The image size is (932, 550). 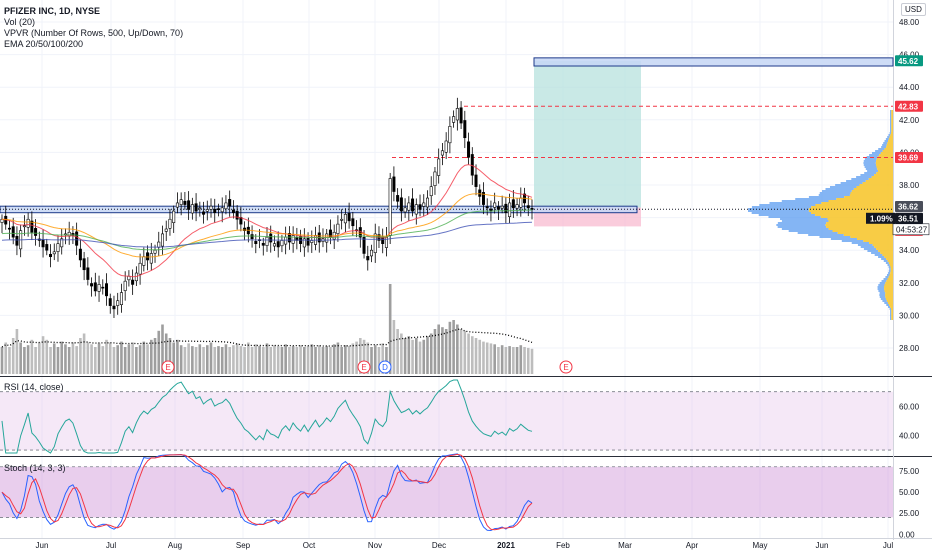 What do you see at coordinates (167, 367) in the screenshot?
I see `svg-text: E` at bounding box center [167, 367].